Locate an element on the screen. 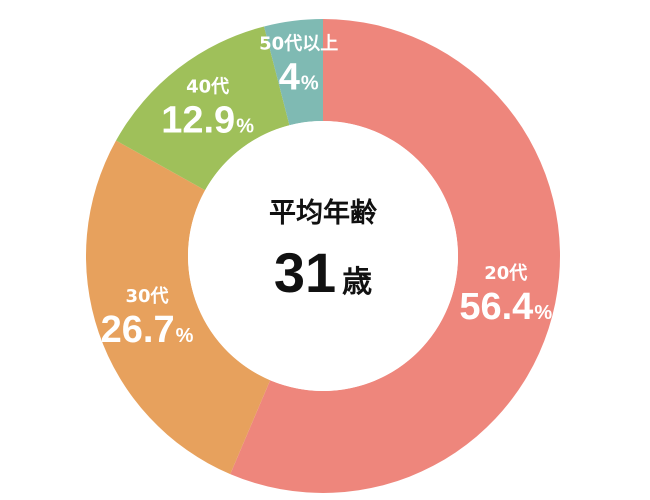  slice-value-label: 26.7% is located at coordinates (147, 330).